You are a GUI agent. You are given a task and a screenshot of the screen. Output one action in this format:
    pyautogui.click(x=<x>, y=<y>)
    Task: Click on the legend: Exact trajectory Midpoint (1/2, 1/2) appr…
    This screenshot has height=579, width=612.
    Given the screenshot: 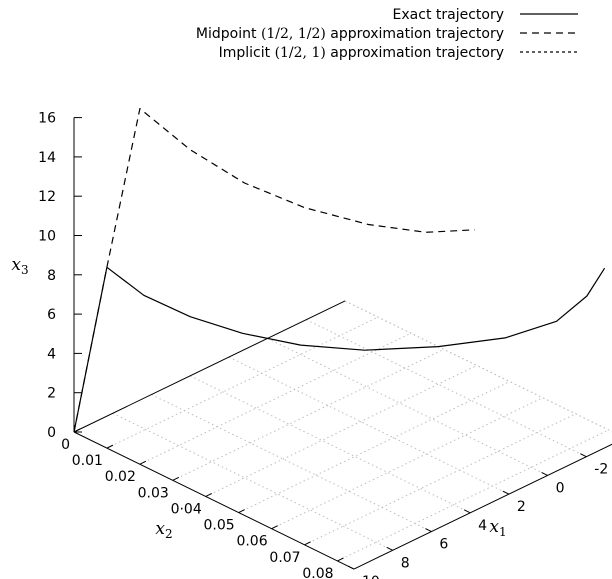 What is the action you would take?
    pyautogui.click(x=387, y=34)
    